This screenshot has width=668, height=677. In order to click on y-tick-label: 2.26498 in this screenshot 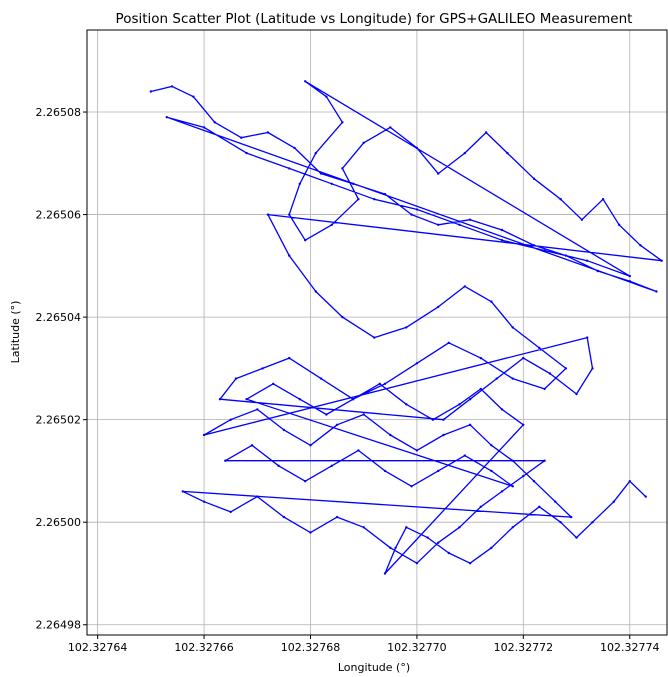, I will do `click(59, 625)`.